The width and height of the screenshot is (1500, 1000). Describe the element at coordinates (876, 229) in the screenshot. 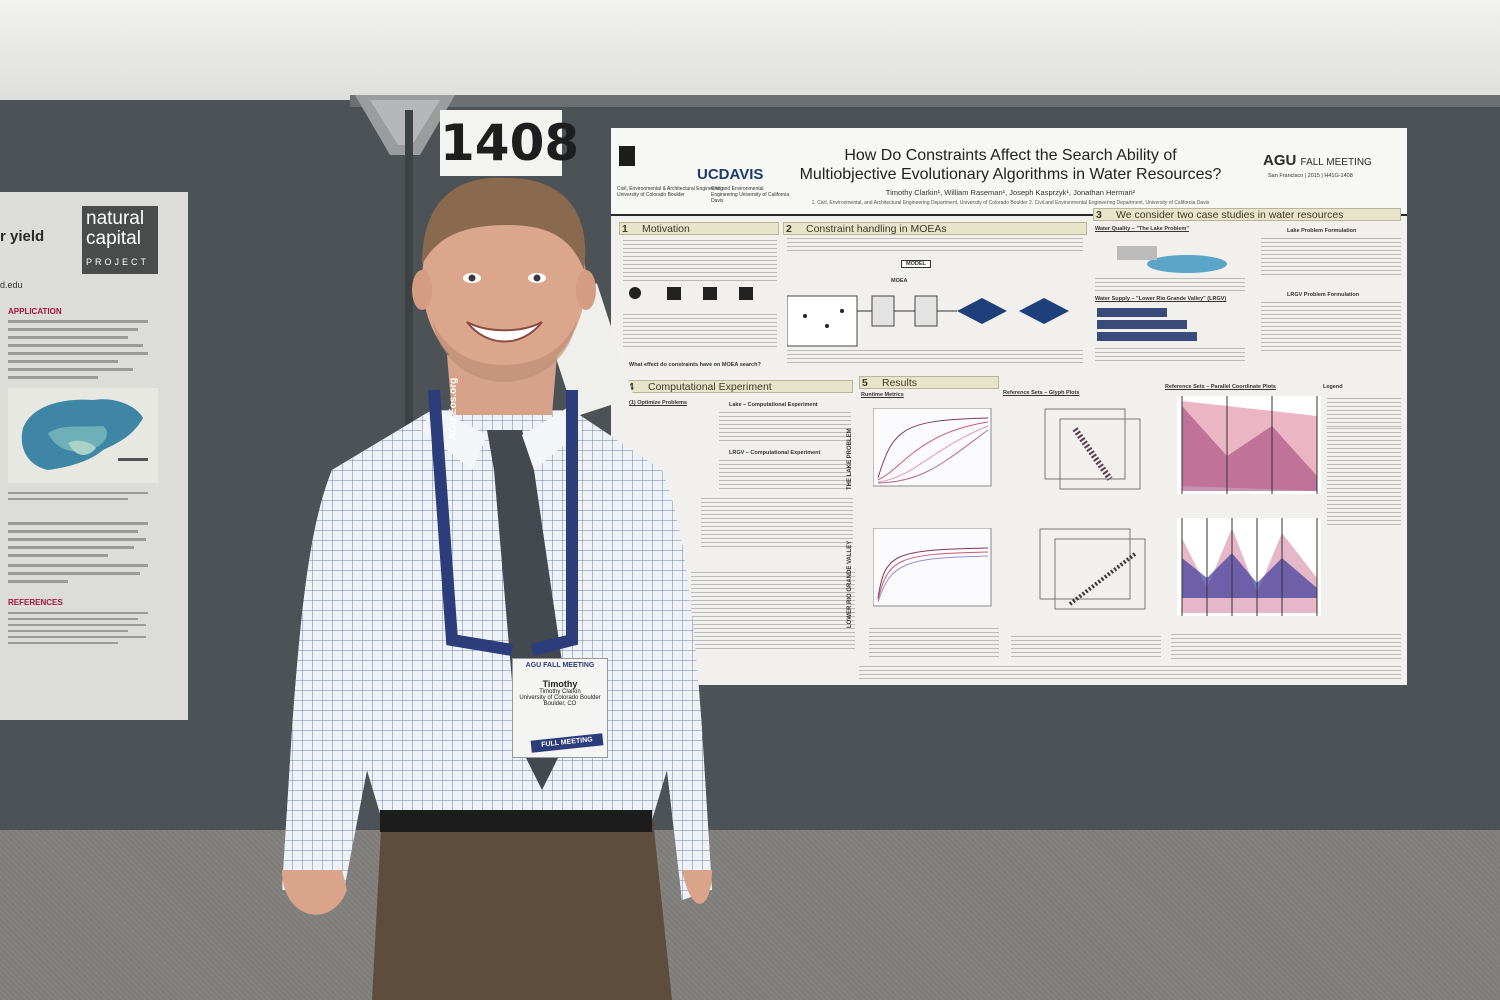

I see `section-title: Constraint handling in MOEAs` at that location.